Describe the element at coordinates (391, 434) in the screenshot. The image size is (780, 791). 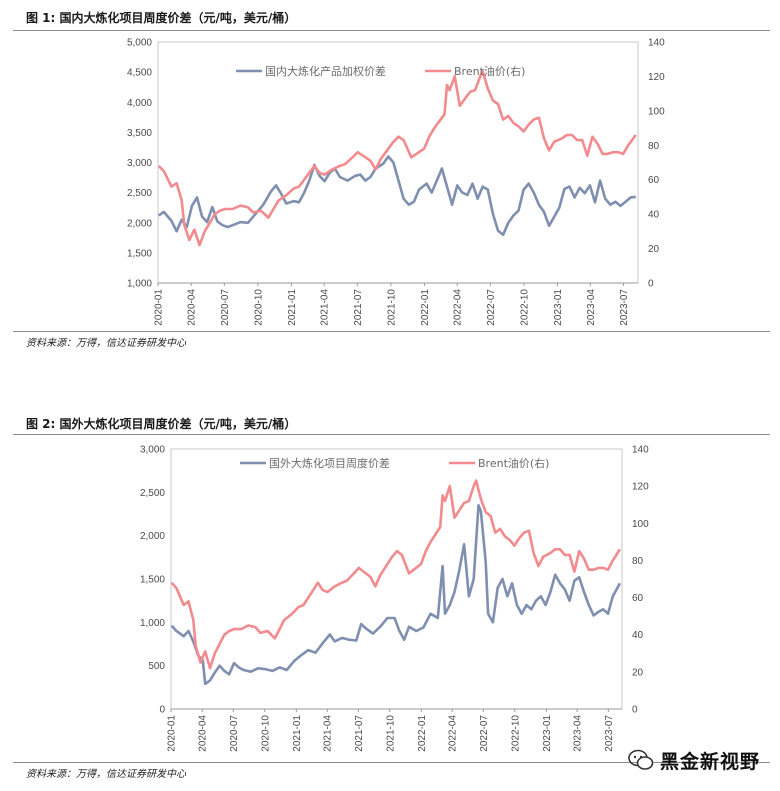
I see `figure-2-top-rule` at that location.